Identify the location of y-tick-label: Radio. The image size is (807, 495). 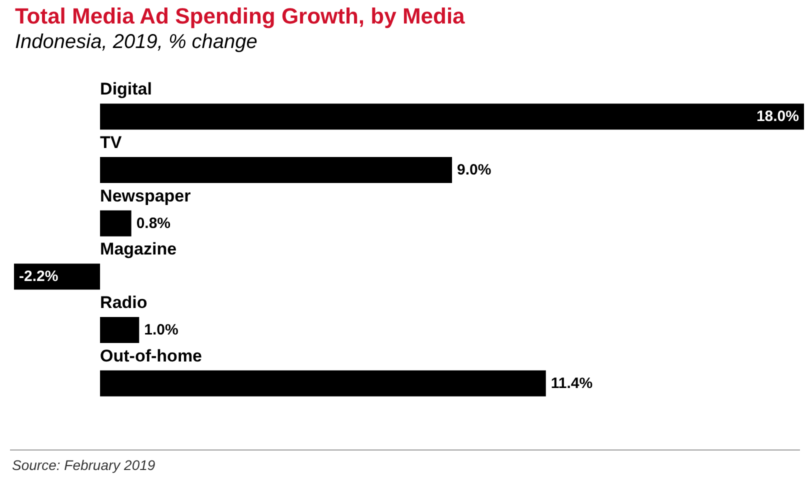
(124, 302).